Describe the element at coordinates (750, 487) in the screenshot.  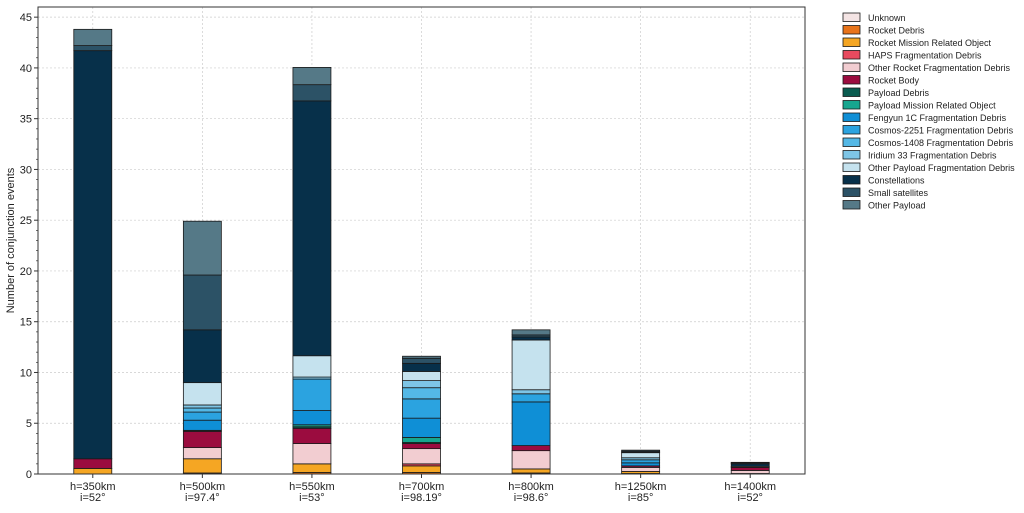
I see `x-tick-label: h=1400km` at that location.